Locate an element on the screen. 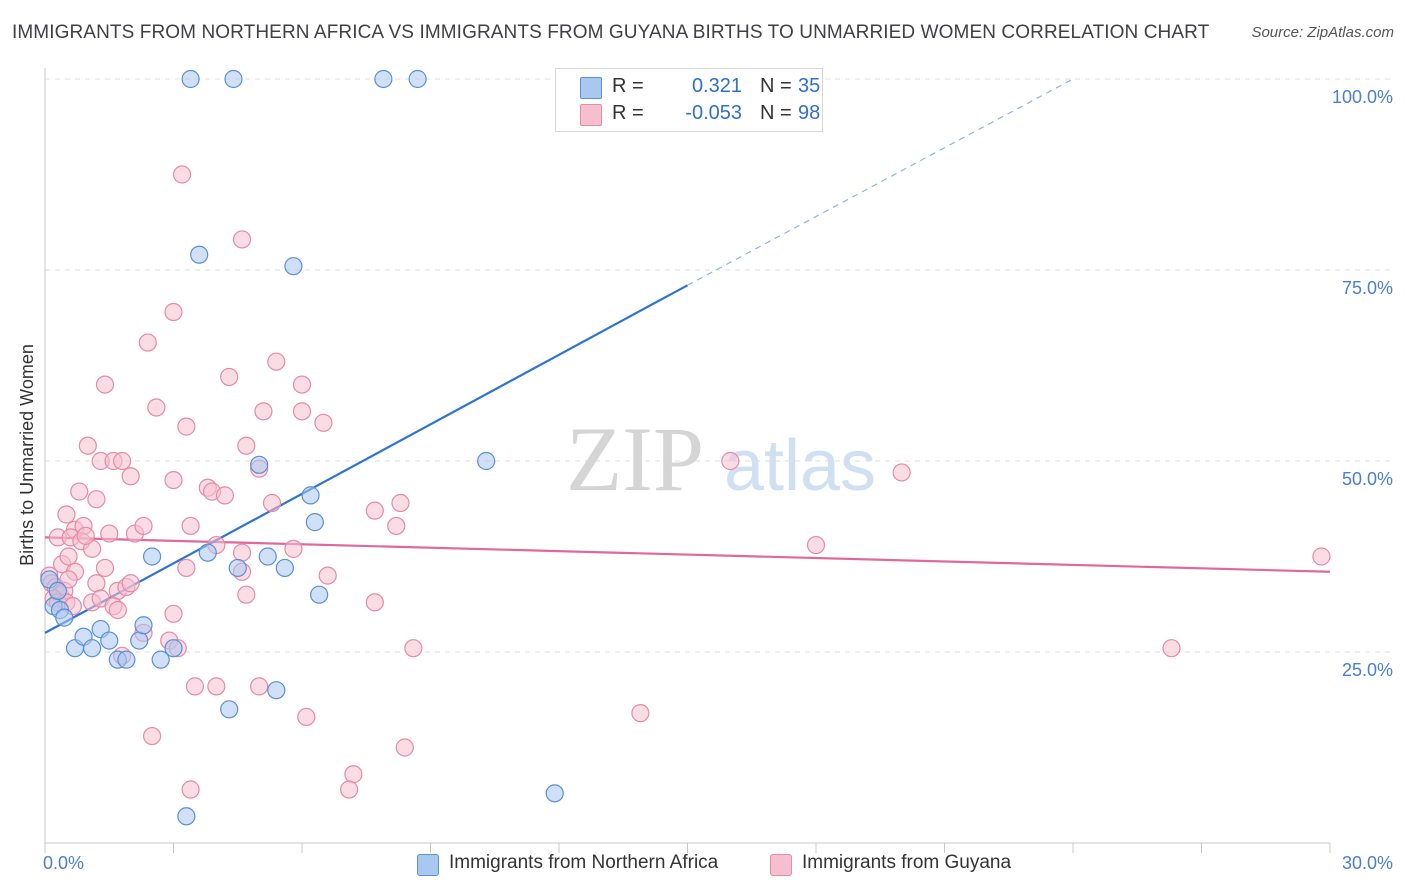 The width and height of the screenshot is (1406, 892). legend-blue-swatch is located at coordinates (428, 865).